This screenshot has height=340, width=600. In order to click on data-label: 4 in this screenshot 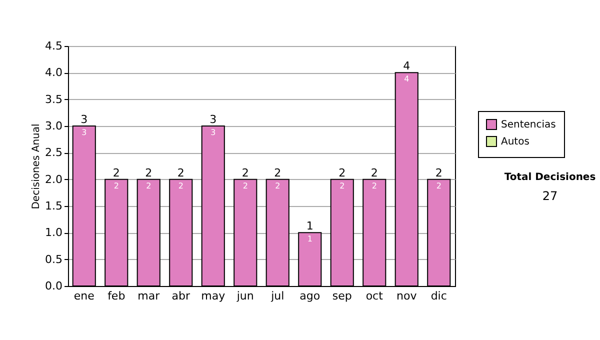, I will do `click(407, 79)`.